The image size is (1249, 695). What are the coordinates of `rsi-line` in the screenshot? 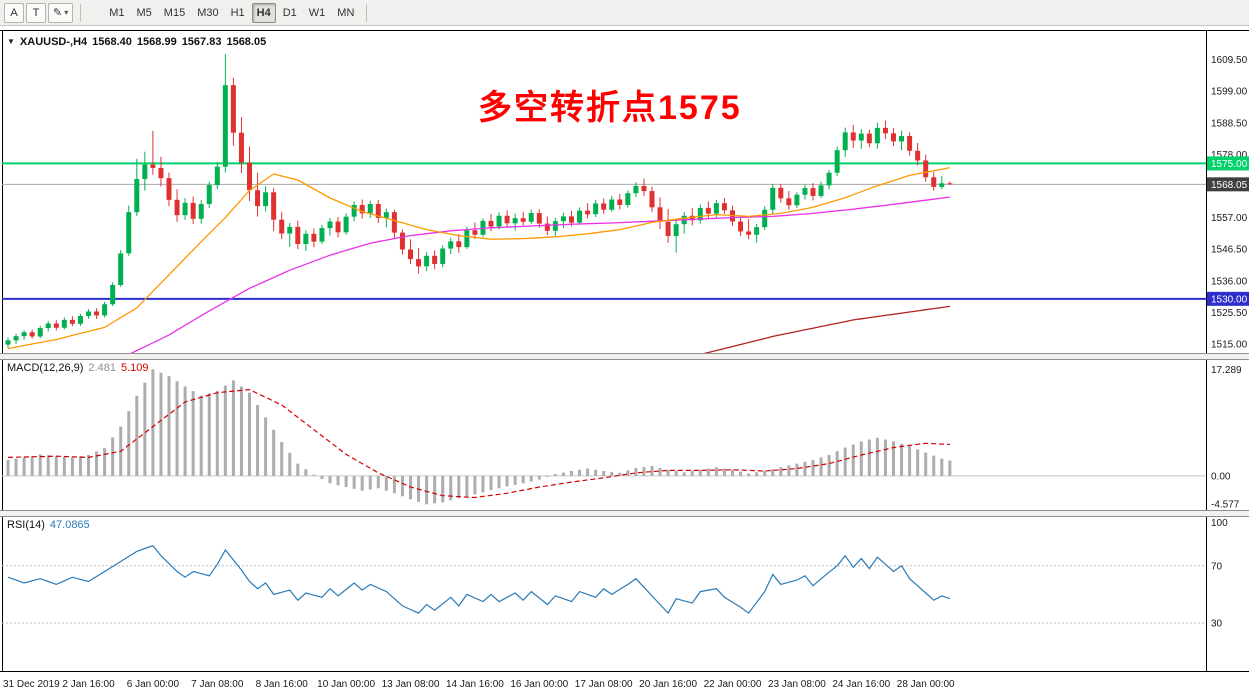 It's located at (479, 579).